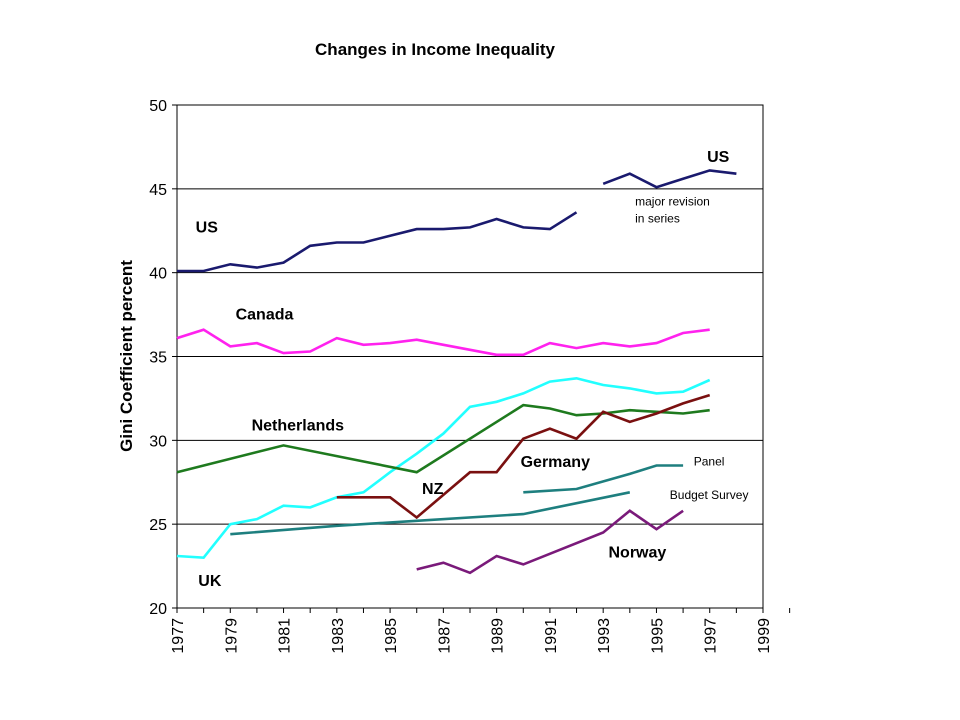 The width and height of the screenshot is (960, 720). What do you see at coordinates (603, 479) in the screenshot?
I see `series-line-panel` at bounding box center [603, 479].